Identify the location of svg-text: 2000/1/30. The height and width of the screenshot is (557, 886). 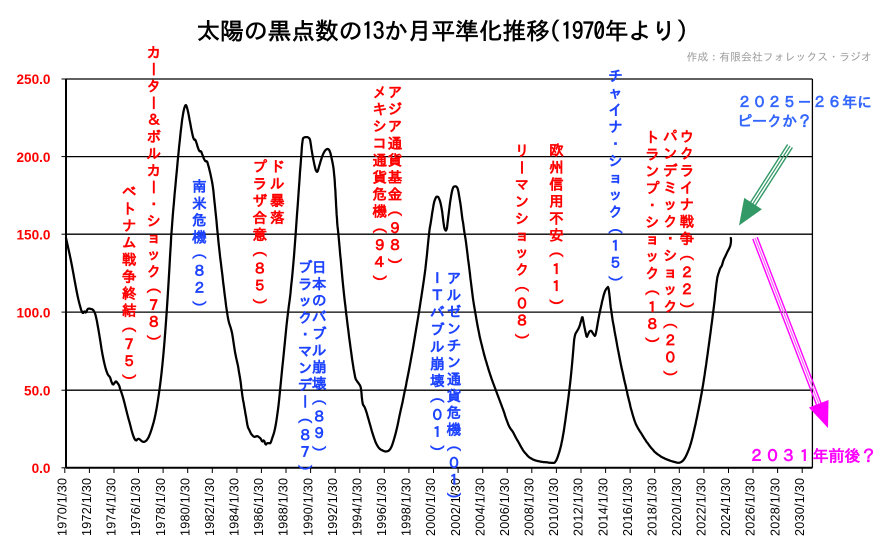
(431, 507).